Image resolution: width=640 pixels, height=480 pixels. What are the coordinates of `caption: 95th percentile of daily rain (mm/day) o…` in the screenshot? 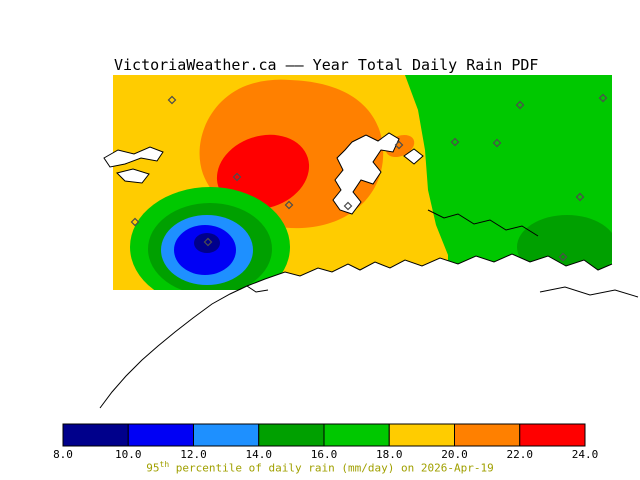 It's located at (320, 467).